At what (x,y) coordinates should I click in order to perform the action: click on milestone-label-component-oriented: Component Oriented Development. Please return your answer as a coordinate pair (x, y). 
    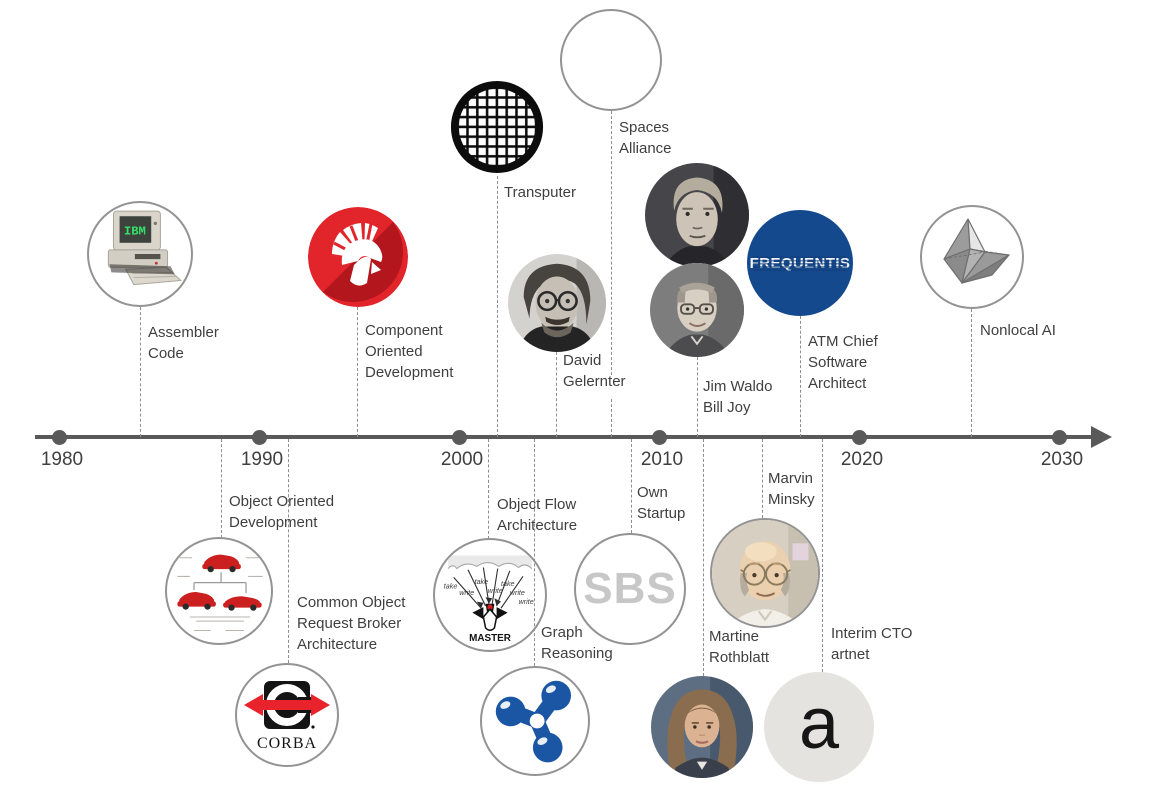
    Looking at the image, I should click on (409, 351).